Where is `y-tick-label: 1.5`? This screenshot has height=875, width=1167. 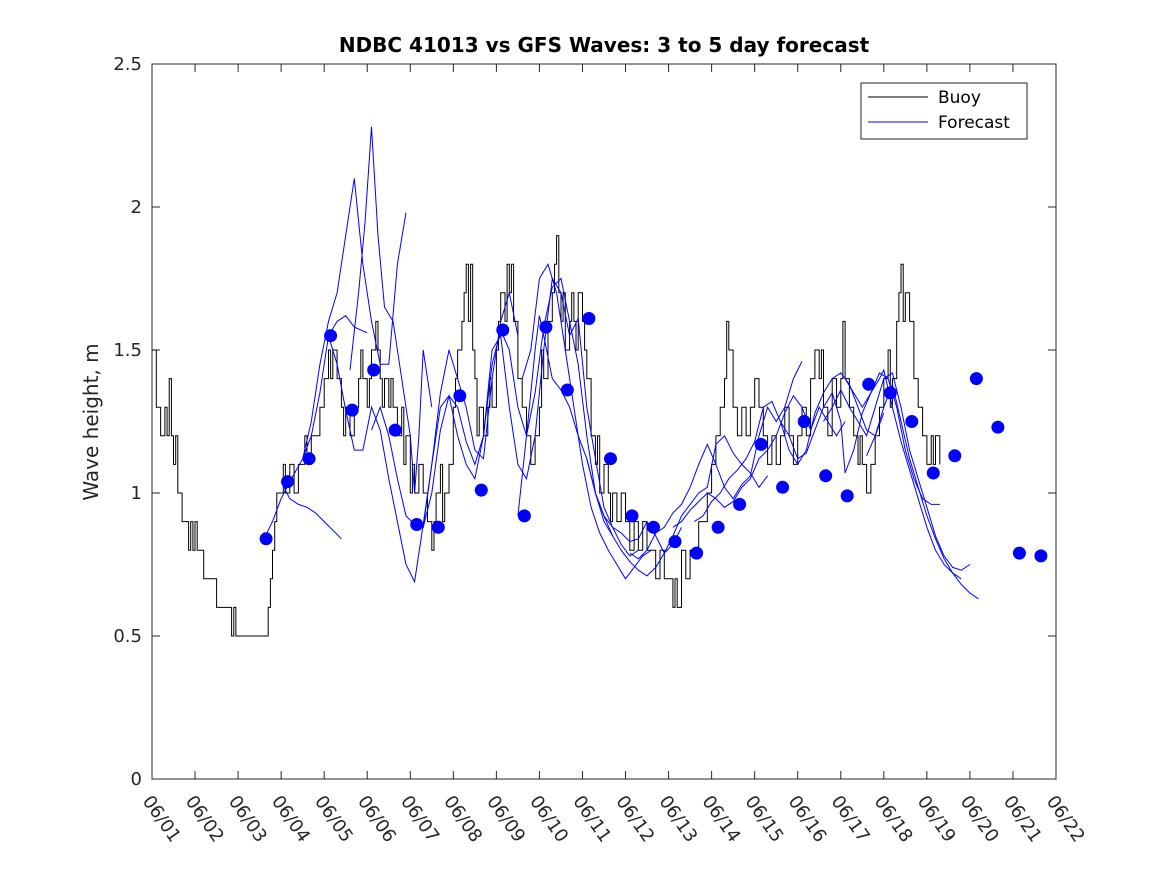 y-tick-label: 1.5 is located at coordinates (127, 350).